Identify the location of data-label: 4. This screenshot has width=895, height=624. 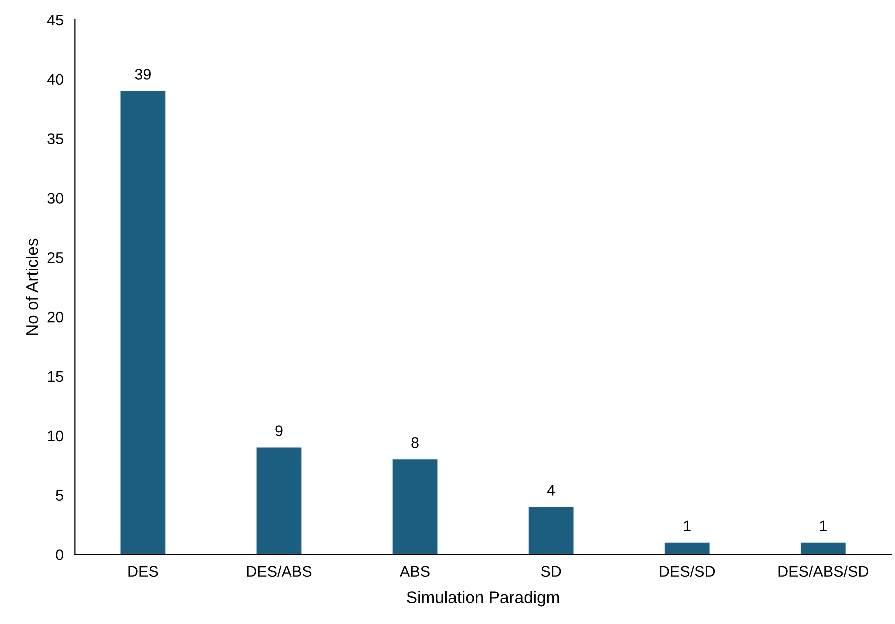
(551, 490).